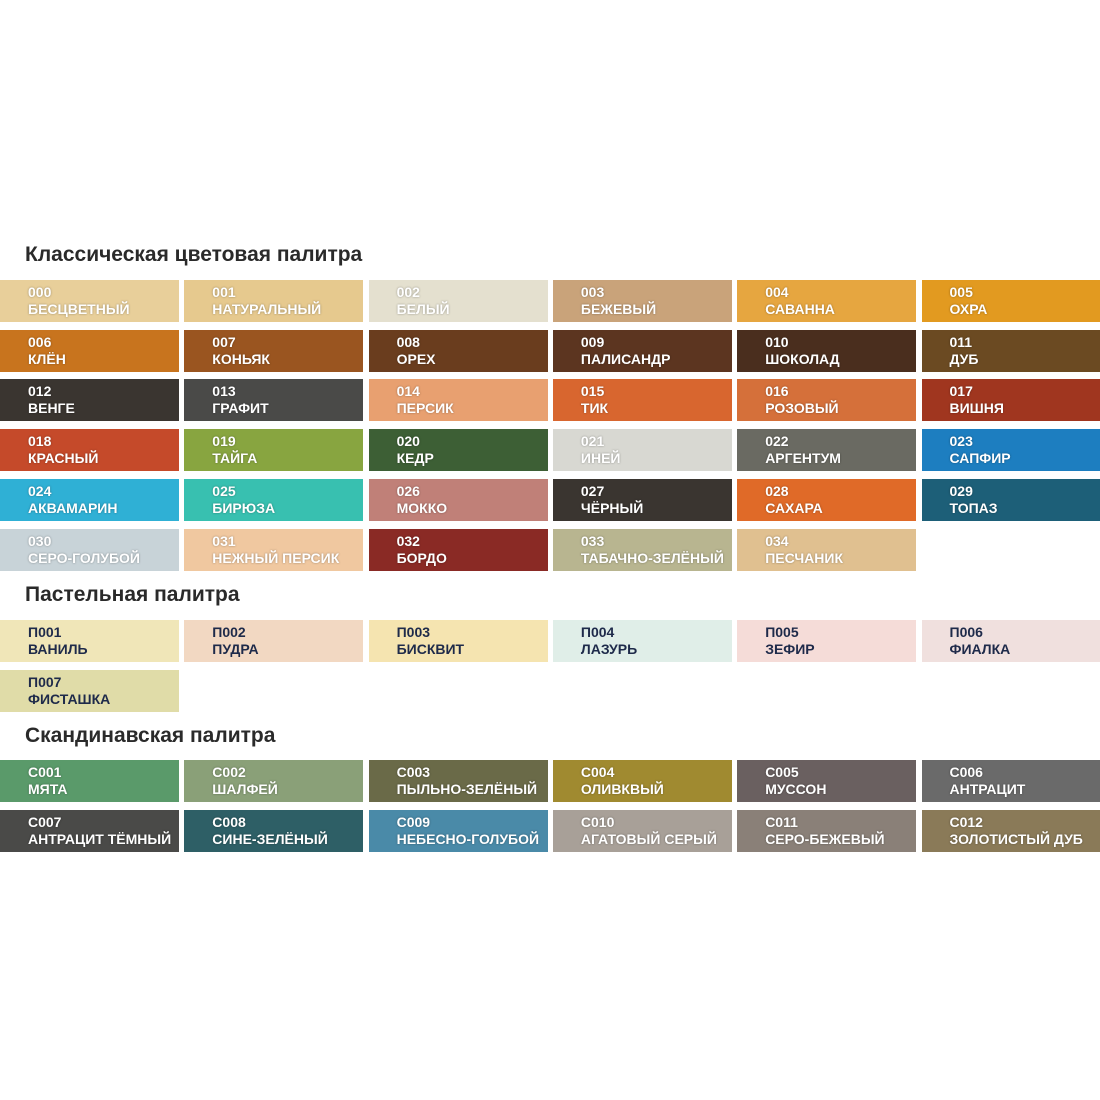  What do you see at coordinates (235, 458) in the screenshot?
I see `swatch-name: ТАЙГА` at bounding box center [235, 458].